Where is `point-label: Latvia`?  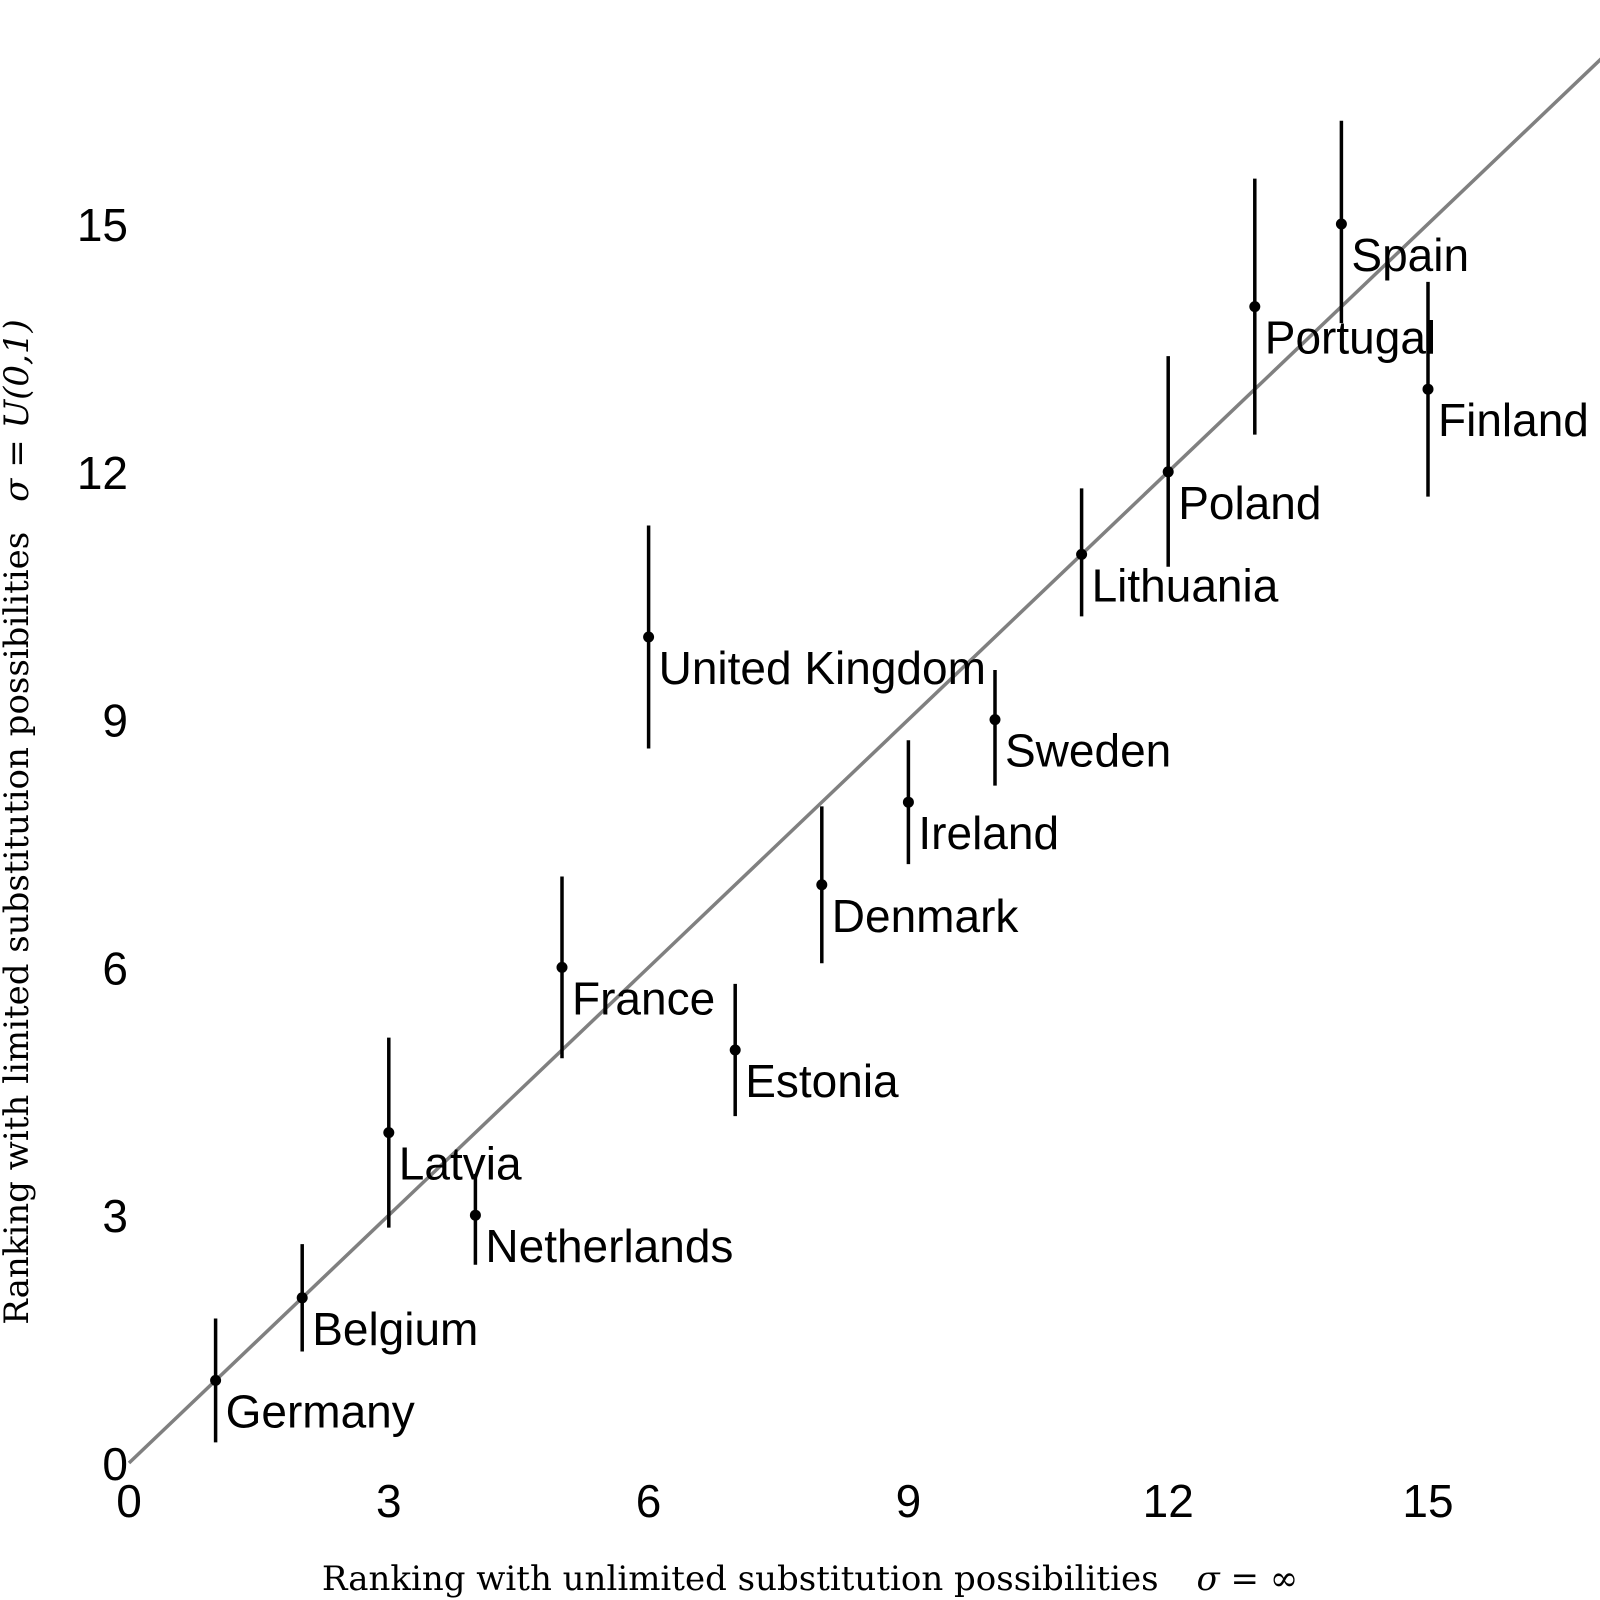 point-label: Latvia is located at coordinates (460, 1164).